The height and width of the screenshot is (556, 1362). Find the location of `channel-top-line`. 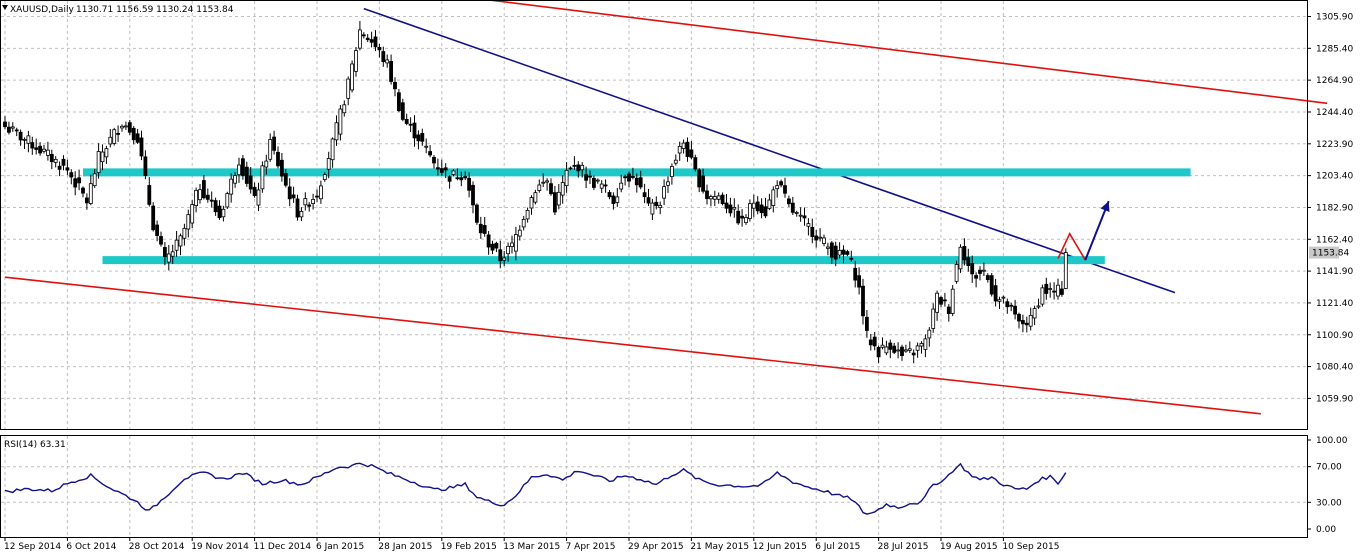

channel-top-line is located at coordinates (887, 52).